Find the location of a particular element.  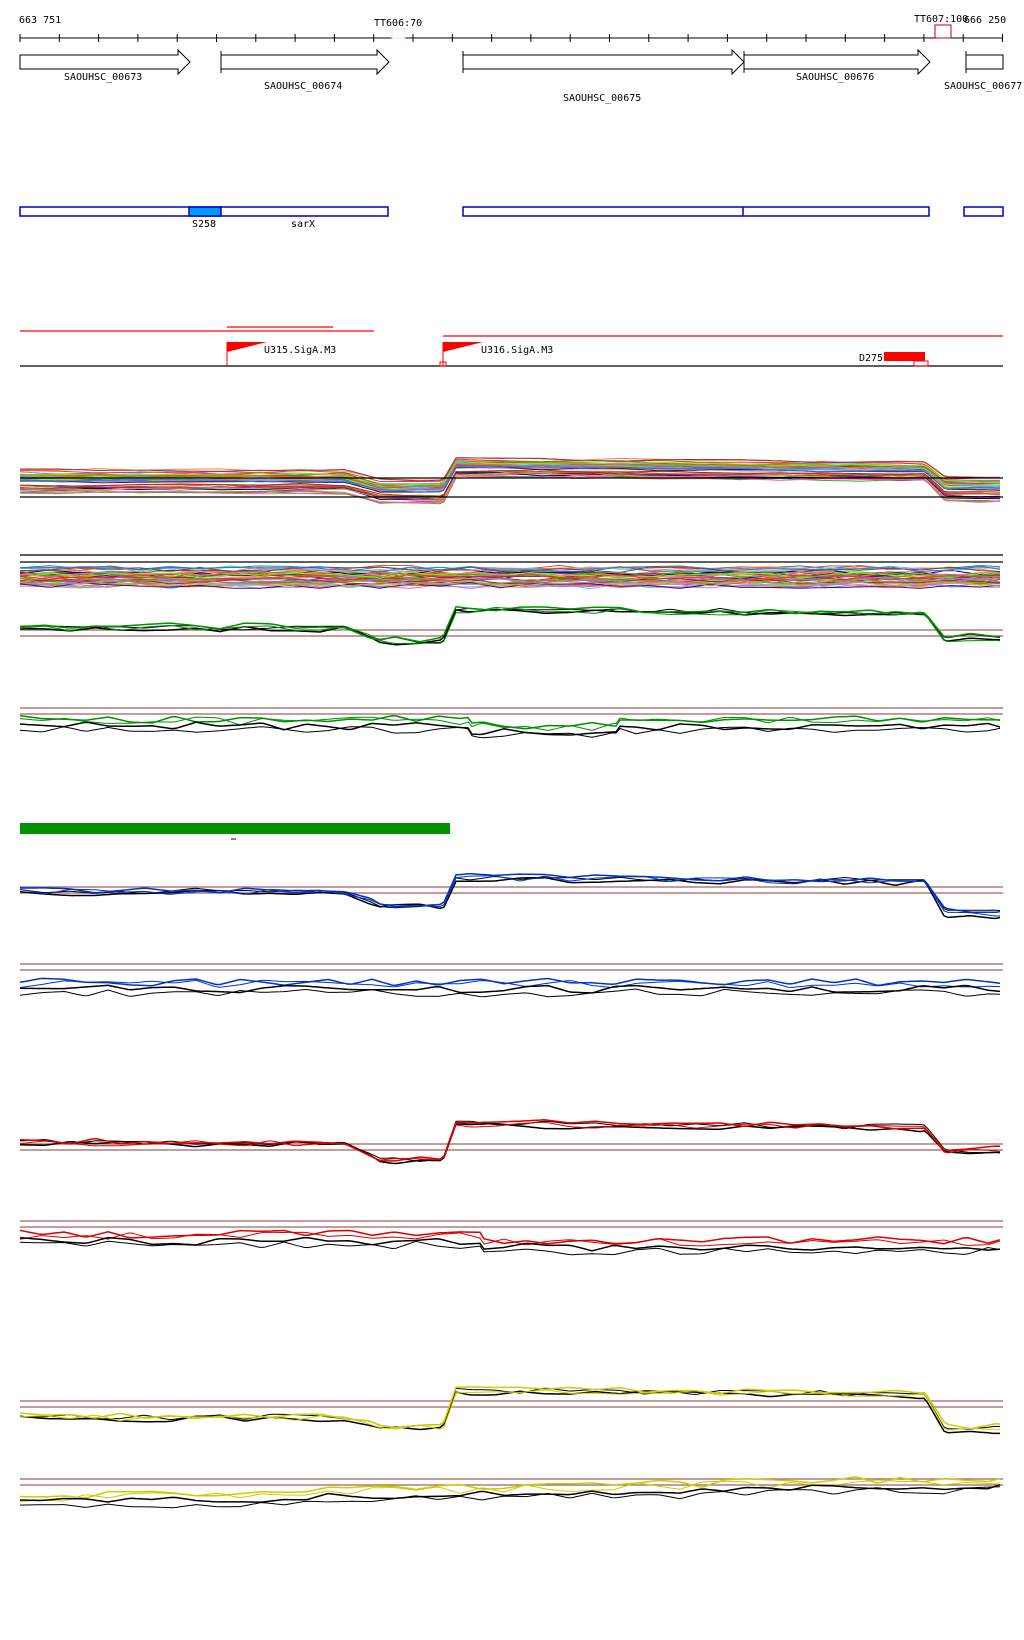

terminator-marker-tt607 is located at coordinates (943, 31).